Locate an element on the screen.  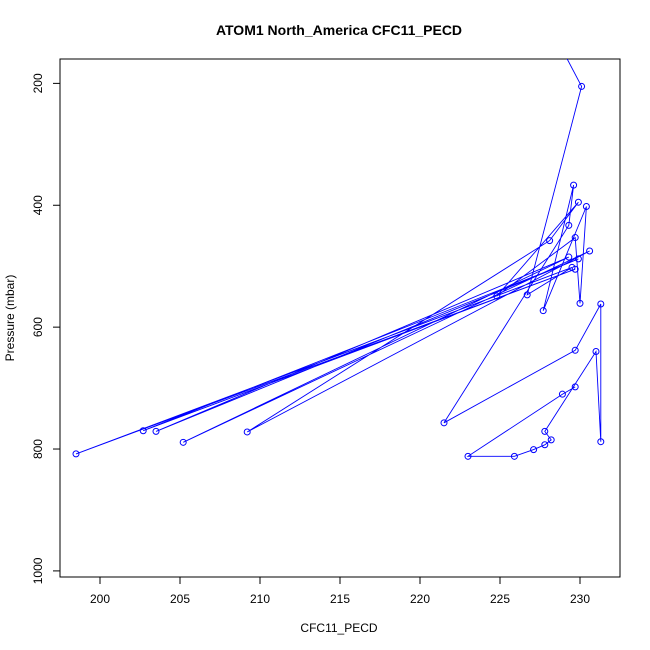
x-axis-label: CFC11_PECD is located at coordinates (338, 628).